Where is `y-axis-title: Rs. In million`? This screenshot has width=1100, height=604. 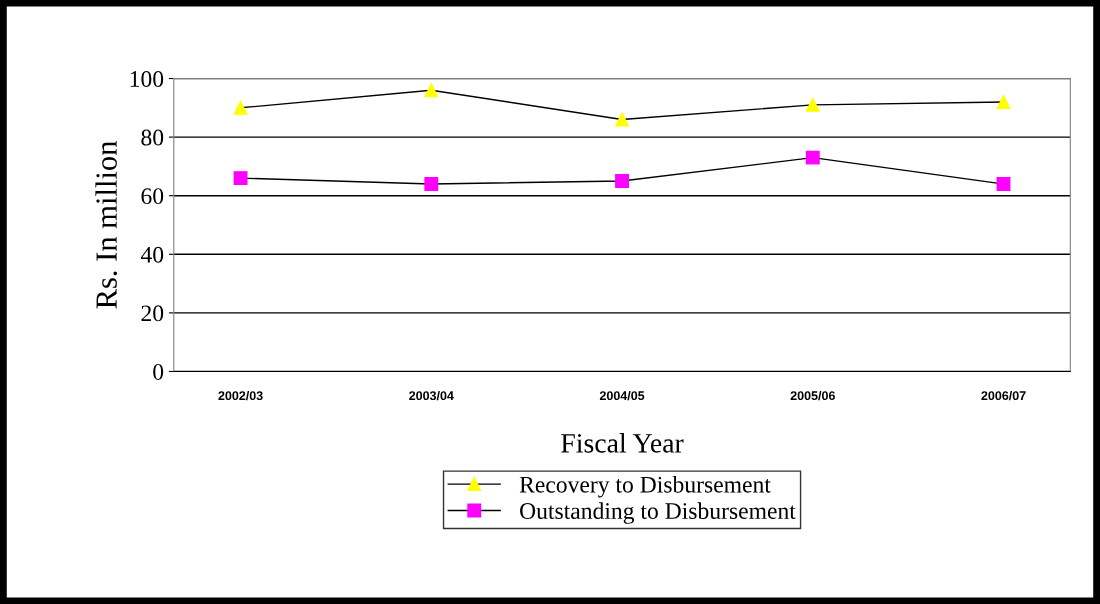 y-axis-title: Rs. In million is located at coordinates (106, 224).